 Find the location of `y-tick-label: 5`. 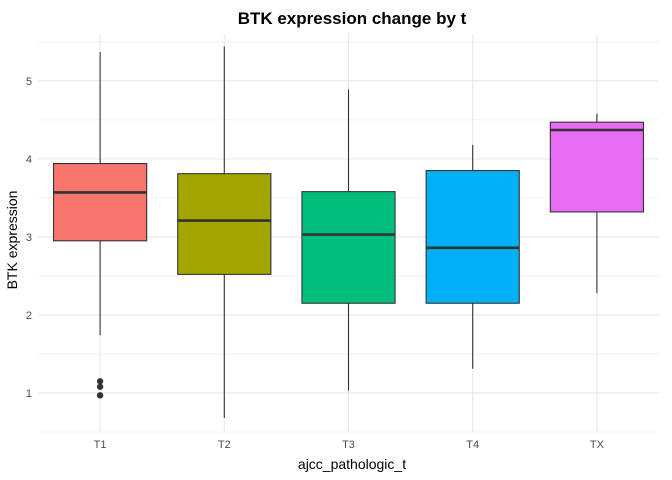

y-tick-label: 5 is located at coordinates (29, 82).